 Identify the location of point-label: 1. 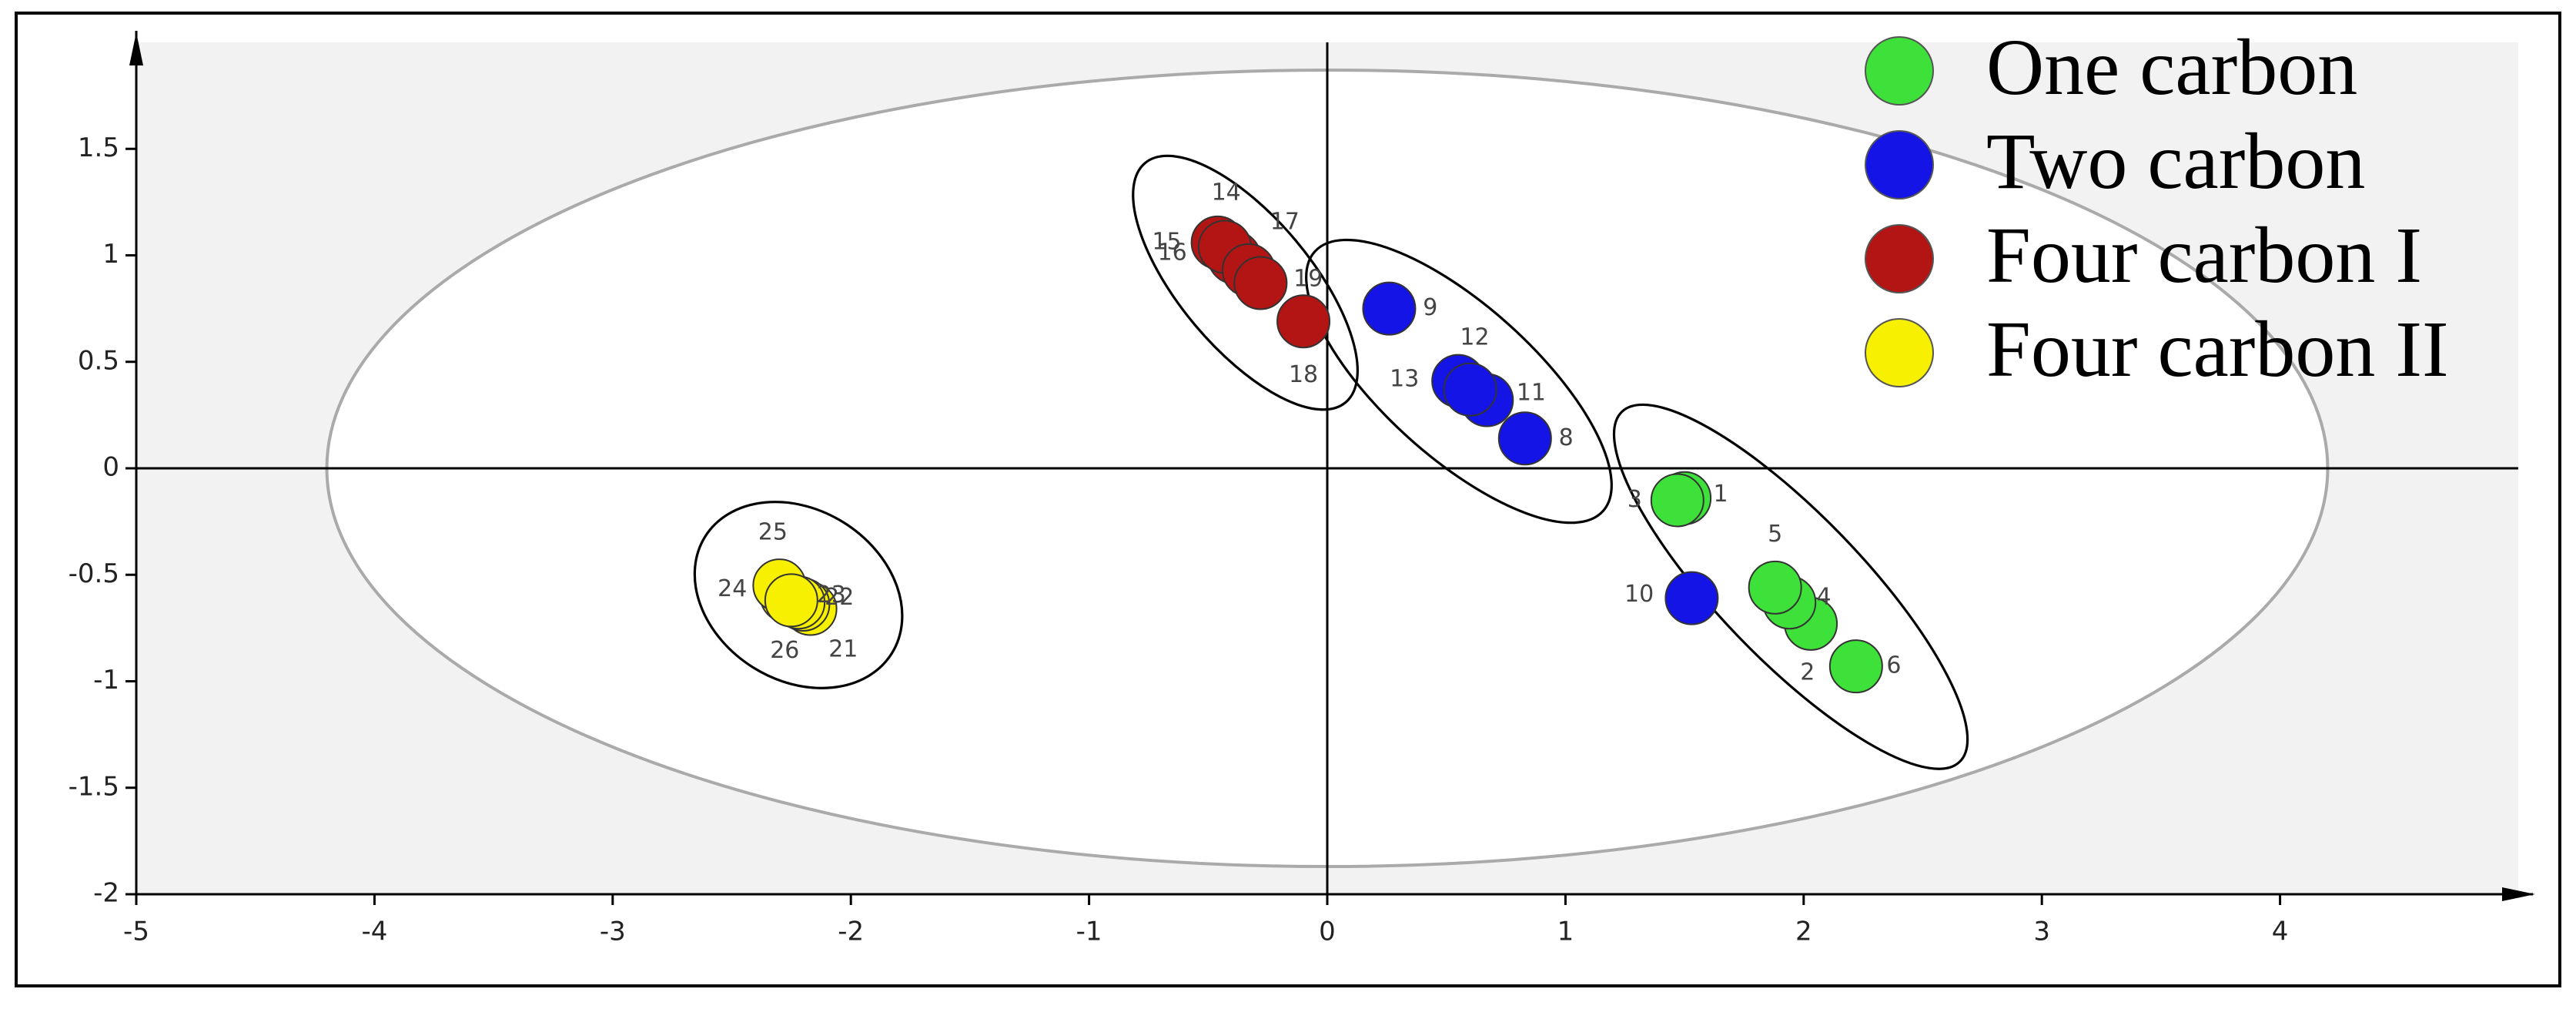
(1721, 494).